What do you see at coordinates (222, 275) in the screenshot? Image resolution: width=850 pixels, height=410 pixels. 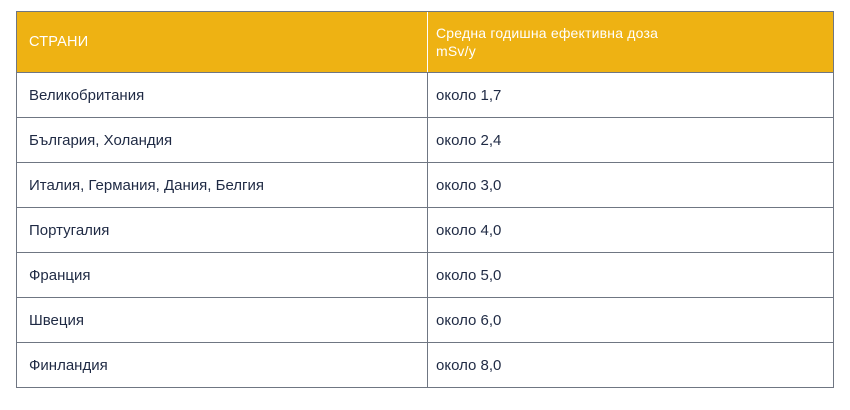 I see `country-cell: Франция` at bounding box center [222, 275].